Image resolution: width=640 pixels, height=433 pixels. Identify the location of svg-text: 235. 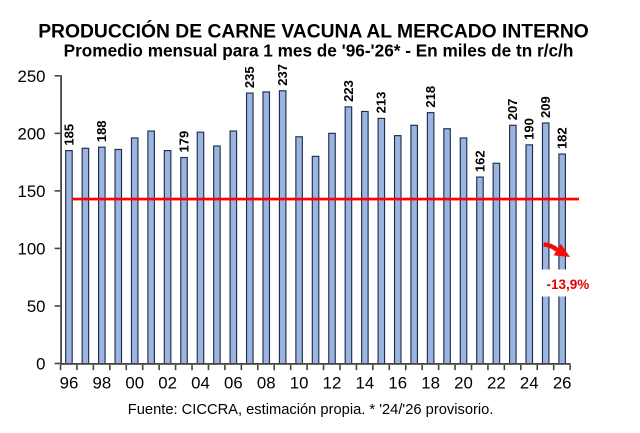
(249, 77).